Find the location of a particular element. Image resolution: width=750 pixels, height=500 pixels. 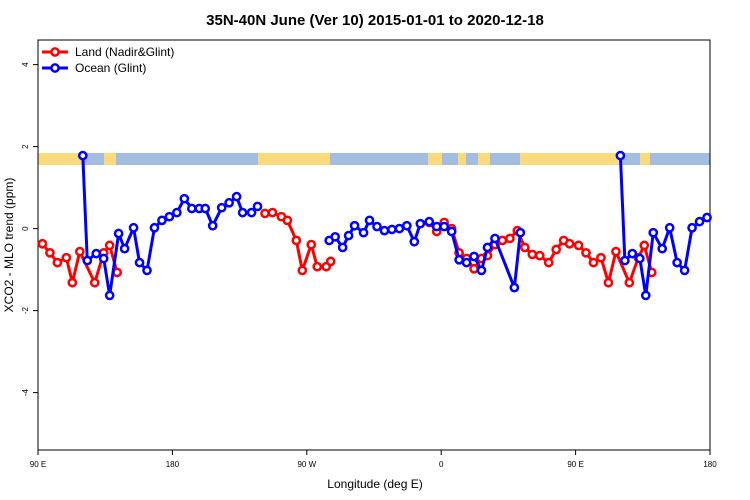

legend-label: Ocean (Glint) is located at coordinates (110, 68).